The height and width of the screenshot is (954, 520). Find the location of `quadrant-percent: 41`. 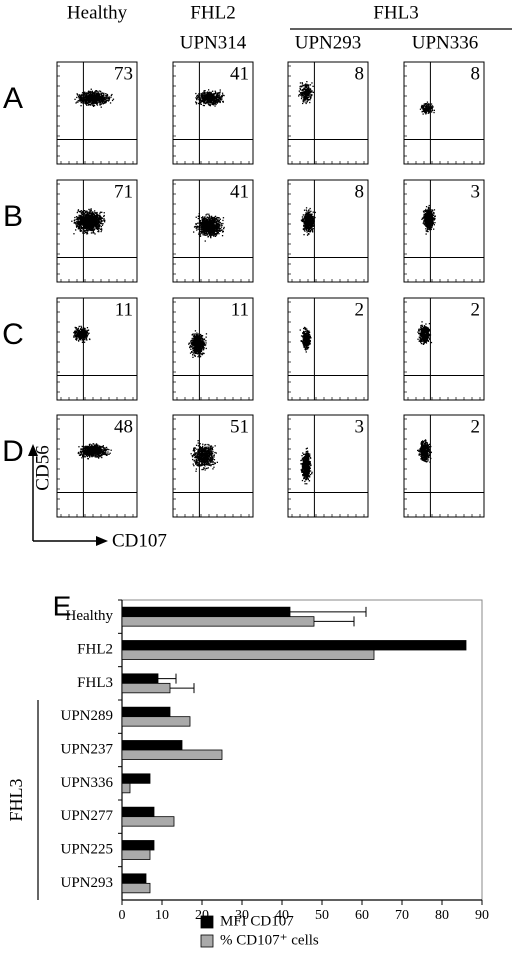

quadrant-percent: 41 is located at coordinates (239, 73).